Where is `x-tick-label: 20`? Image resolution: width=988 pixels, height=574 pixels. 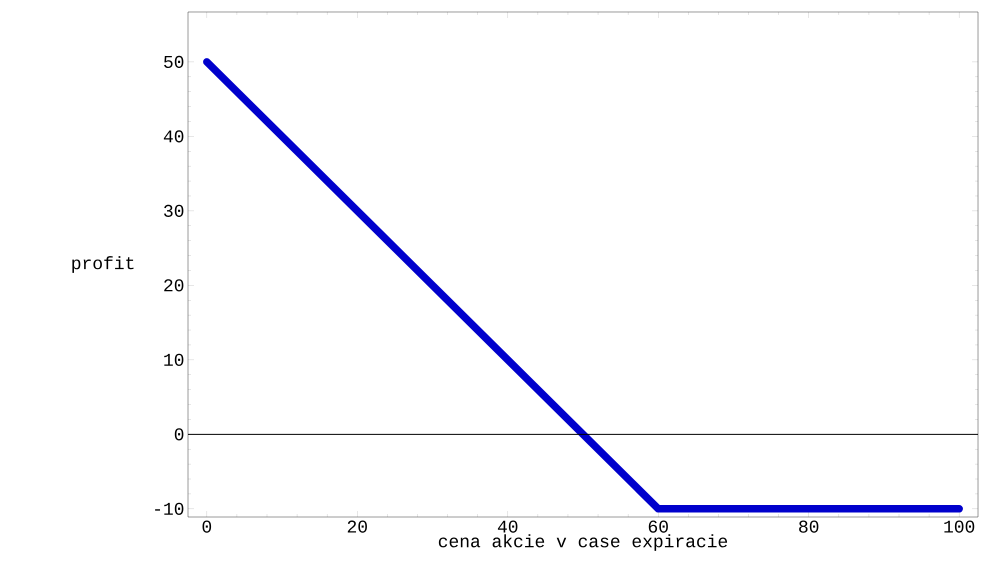
x-tick-label: 20 is located at coordinates (357, 526).